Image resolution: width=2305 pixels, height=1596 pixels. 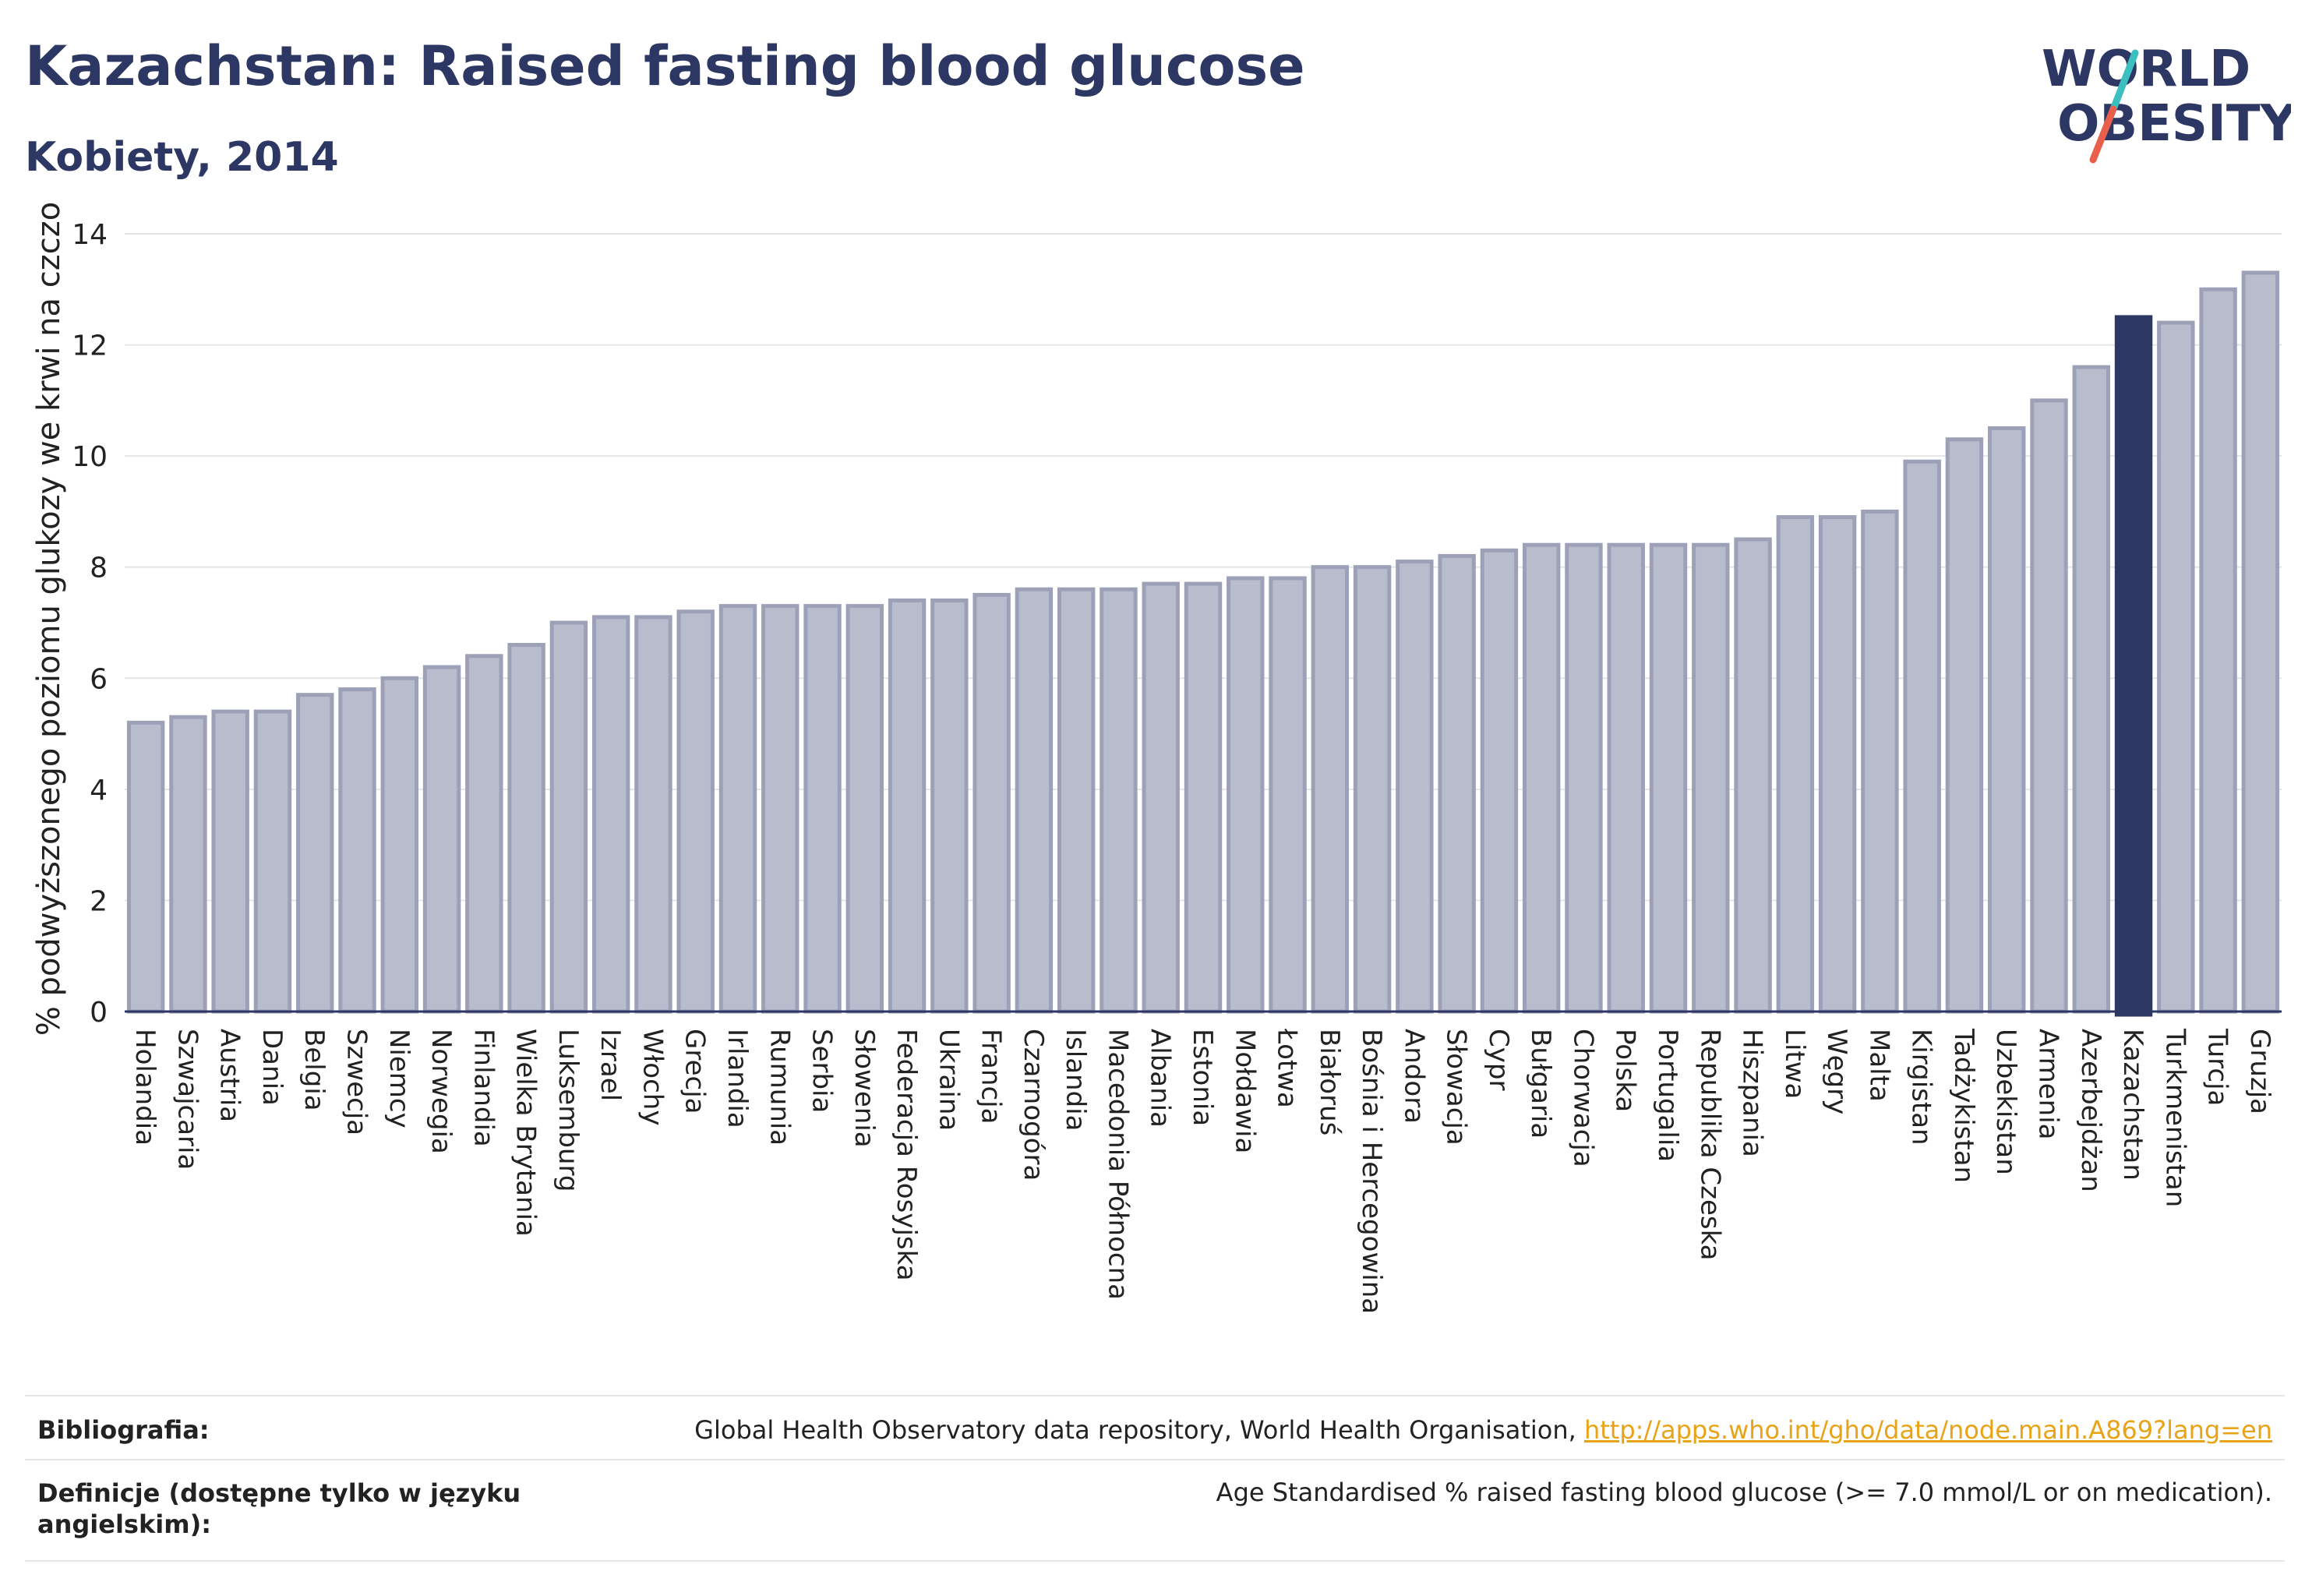 I want to click on x-tick-label: Ukraina, so click(x=948, y=1080).